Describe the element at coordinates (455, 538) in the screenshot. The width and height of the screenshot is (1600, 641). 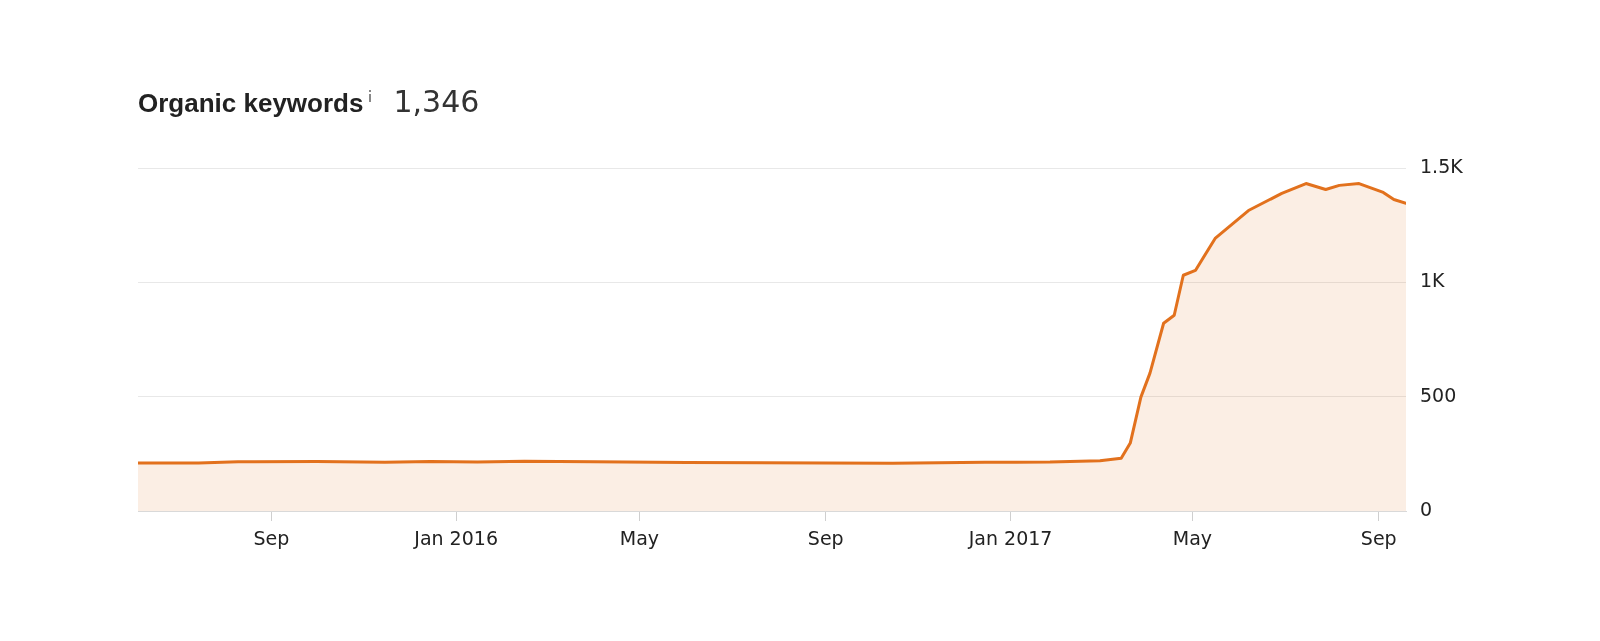
I see `x-tick-label: Jan 2016` at that location.